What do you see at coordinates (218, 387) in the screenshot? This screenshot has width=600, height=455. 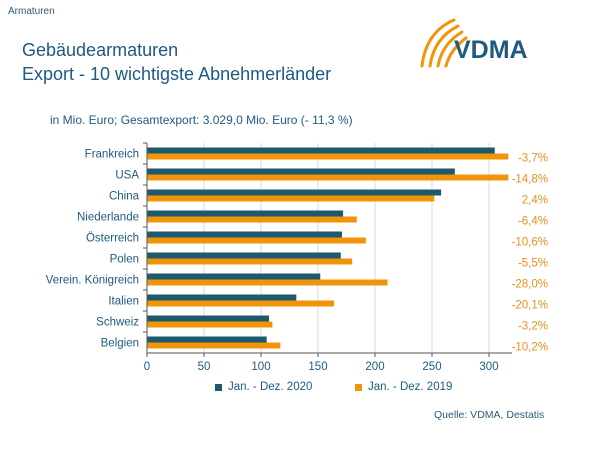 I see `legend-swatch-2020` at bounding box center [218, 387].